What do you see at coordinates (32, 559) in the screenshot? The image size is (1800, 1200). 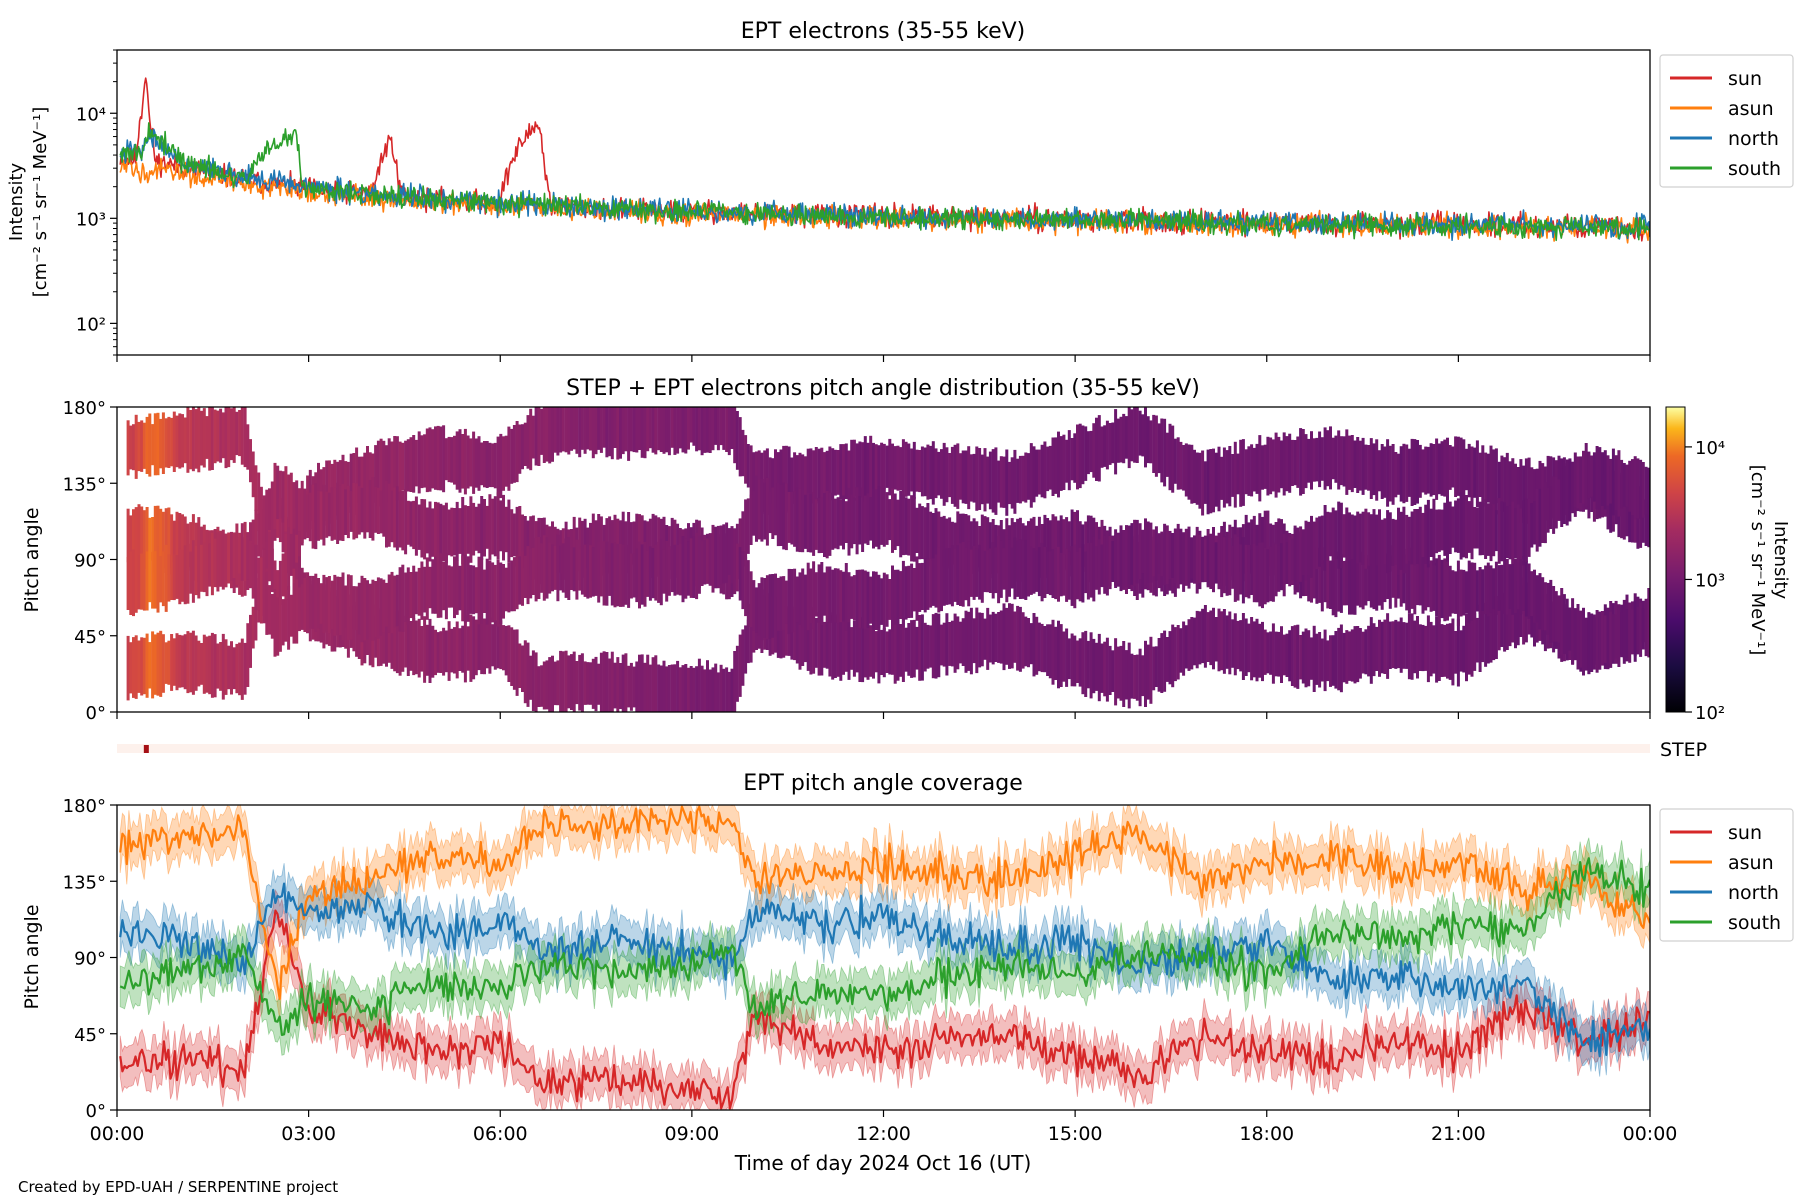 I see `pad-ylabel: Pitch angle` at bounding box center [32, 559].